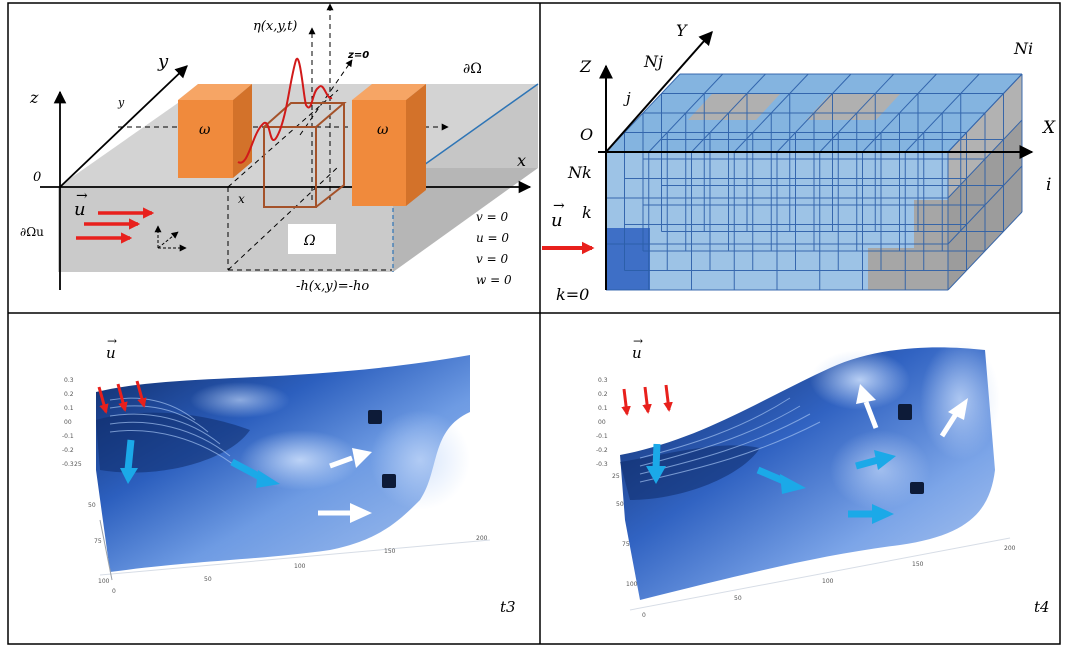  I want to click on domain-front-face, so click(225, 229).